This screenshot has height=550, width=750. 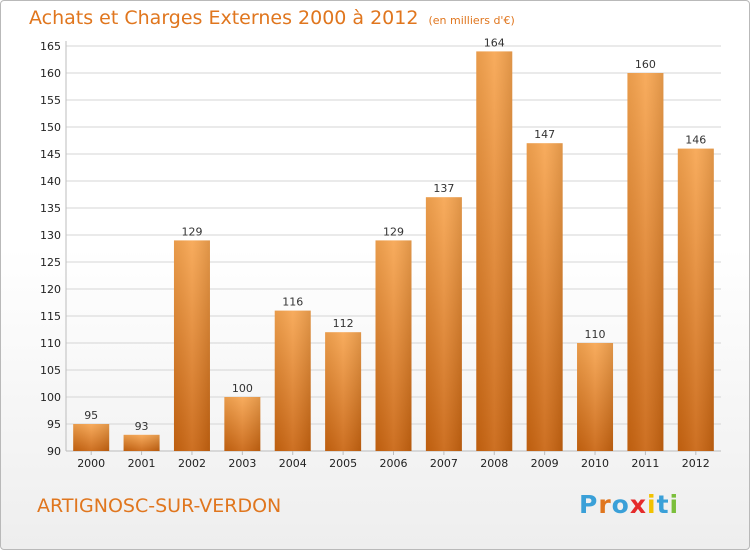 I want to click on x-tick-label: 2005, so click(x=343, y=463).